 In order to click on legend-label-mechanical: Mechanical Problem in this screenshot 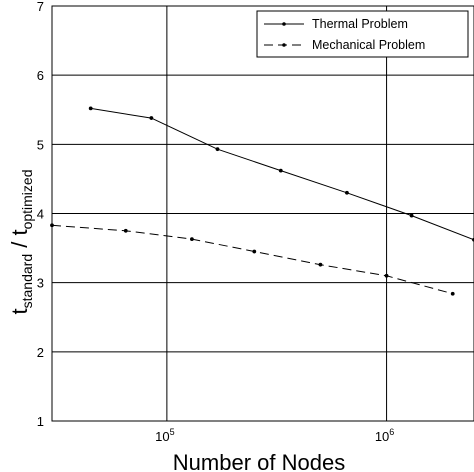, I will do `click(368, 45)`.